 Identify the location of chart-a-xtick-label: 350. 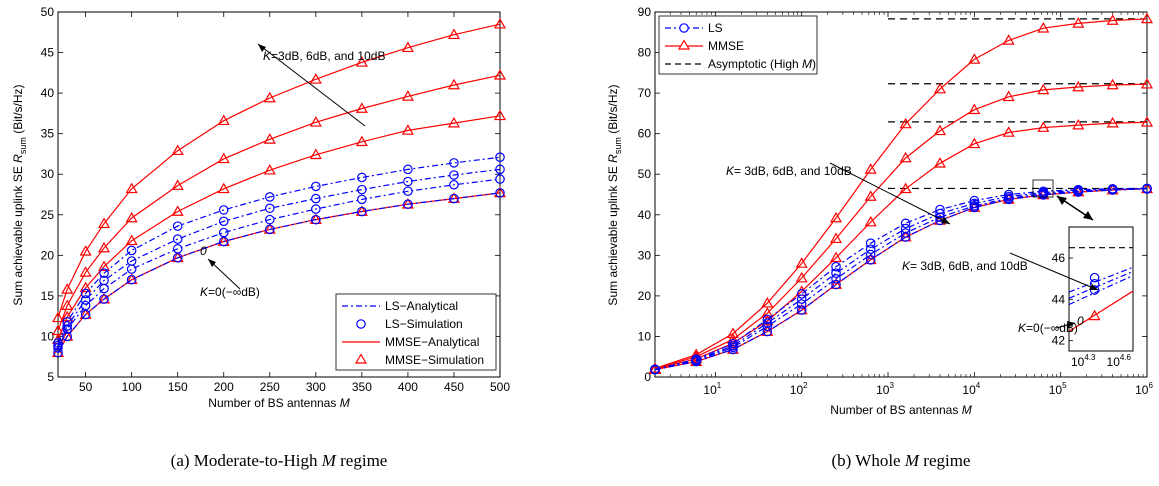
(362, 387).